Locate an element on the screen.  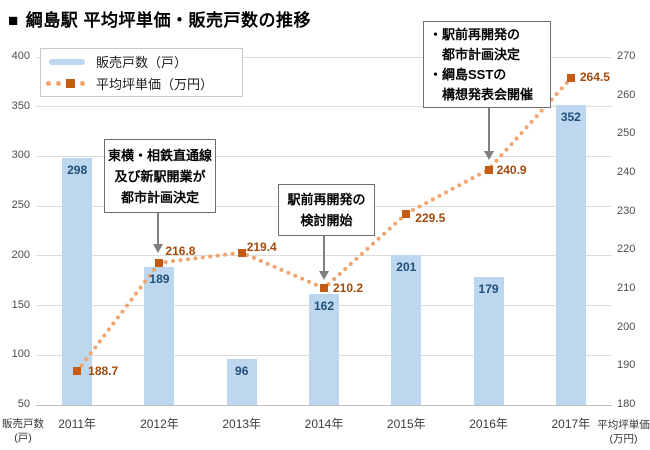
right-axis-tick: 210 is located at coordinates (626, 288).